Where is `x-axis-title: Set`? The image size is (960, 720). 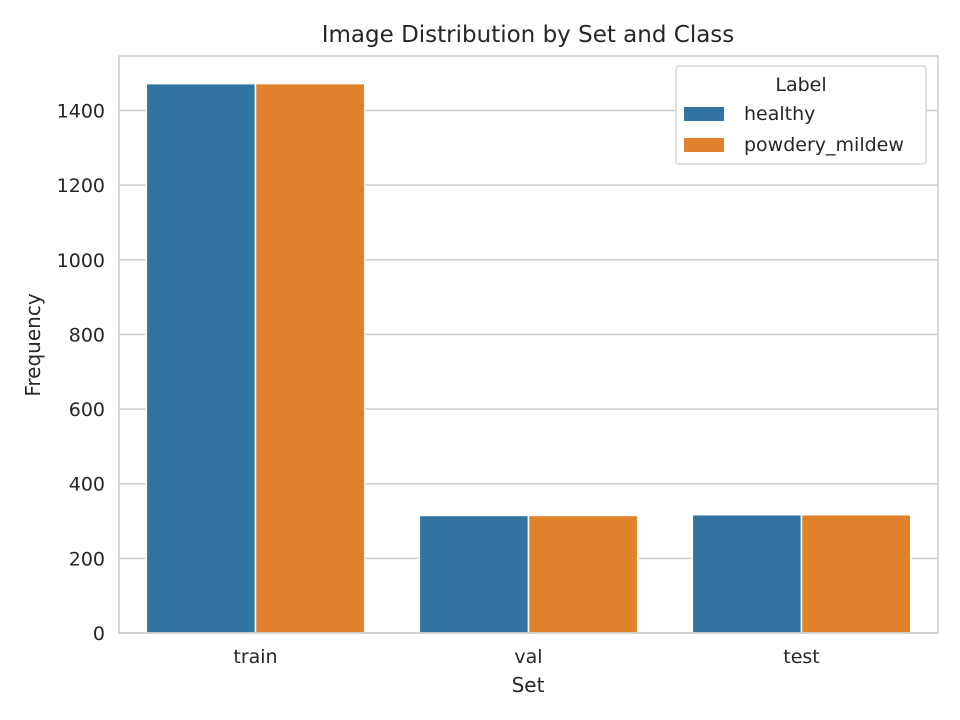 x-axis-title: Set is located at coordinates (528, 685).